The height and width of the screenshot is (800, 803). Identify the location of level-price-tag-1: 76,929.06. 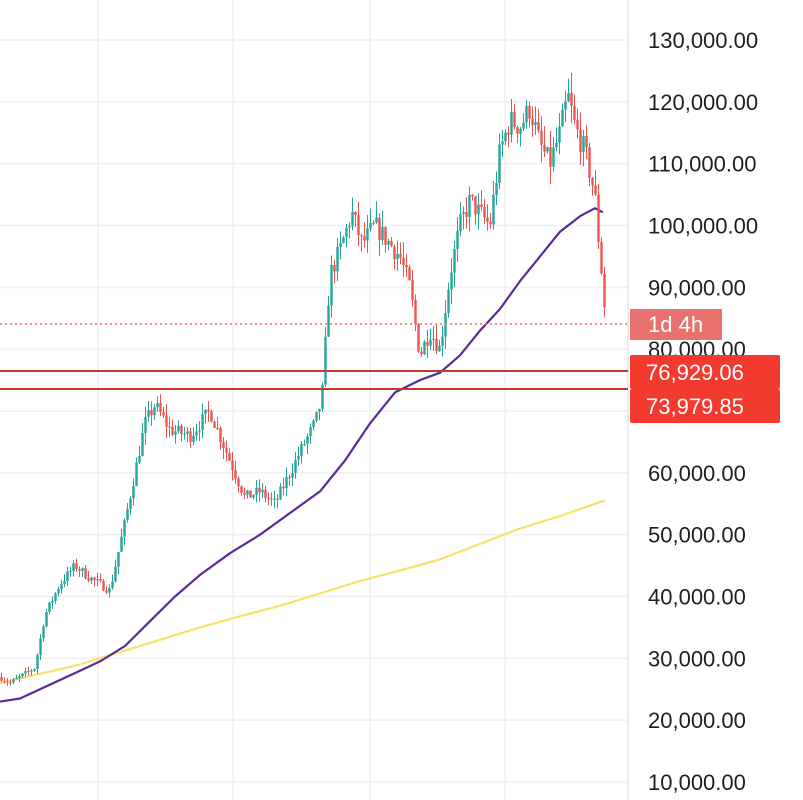
(705, 372).